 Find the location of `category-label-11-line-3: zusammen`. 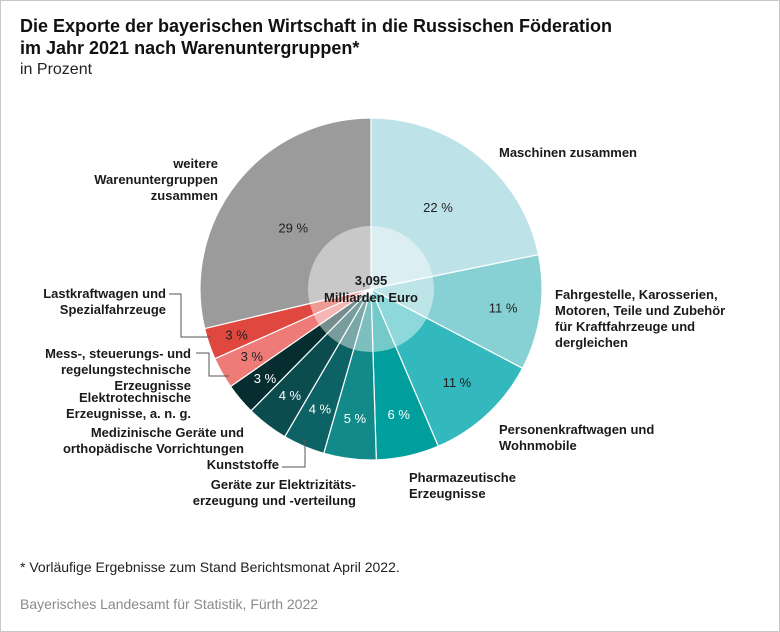

category-label-11-line-3: zusammen is located at coordinates (184, 195).